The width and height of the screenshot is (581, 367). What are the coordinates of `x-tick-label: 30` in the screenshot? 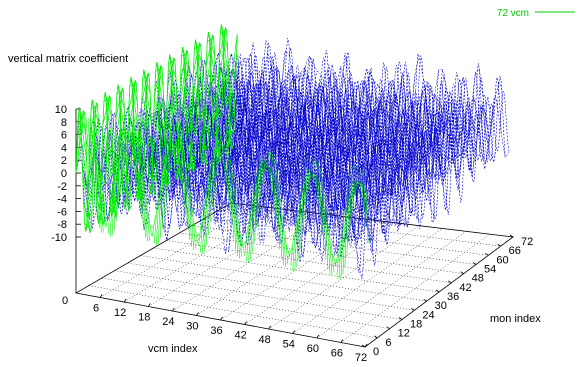 It's located at (192, 327).